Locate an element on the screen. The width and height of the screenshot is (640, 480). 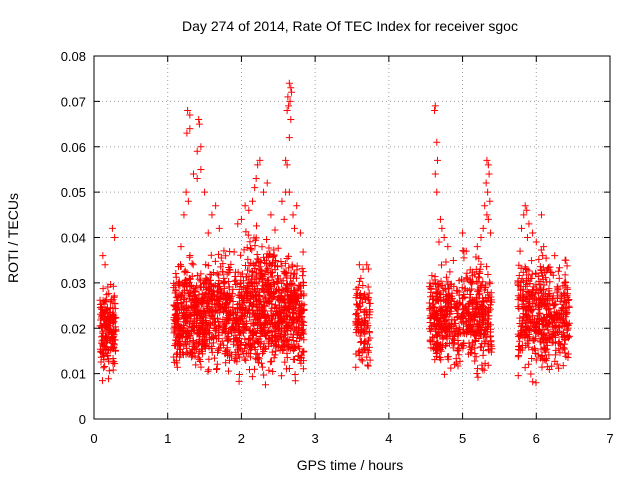
y-tick-label: 0.08 is located at coordinates (73, 56).